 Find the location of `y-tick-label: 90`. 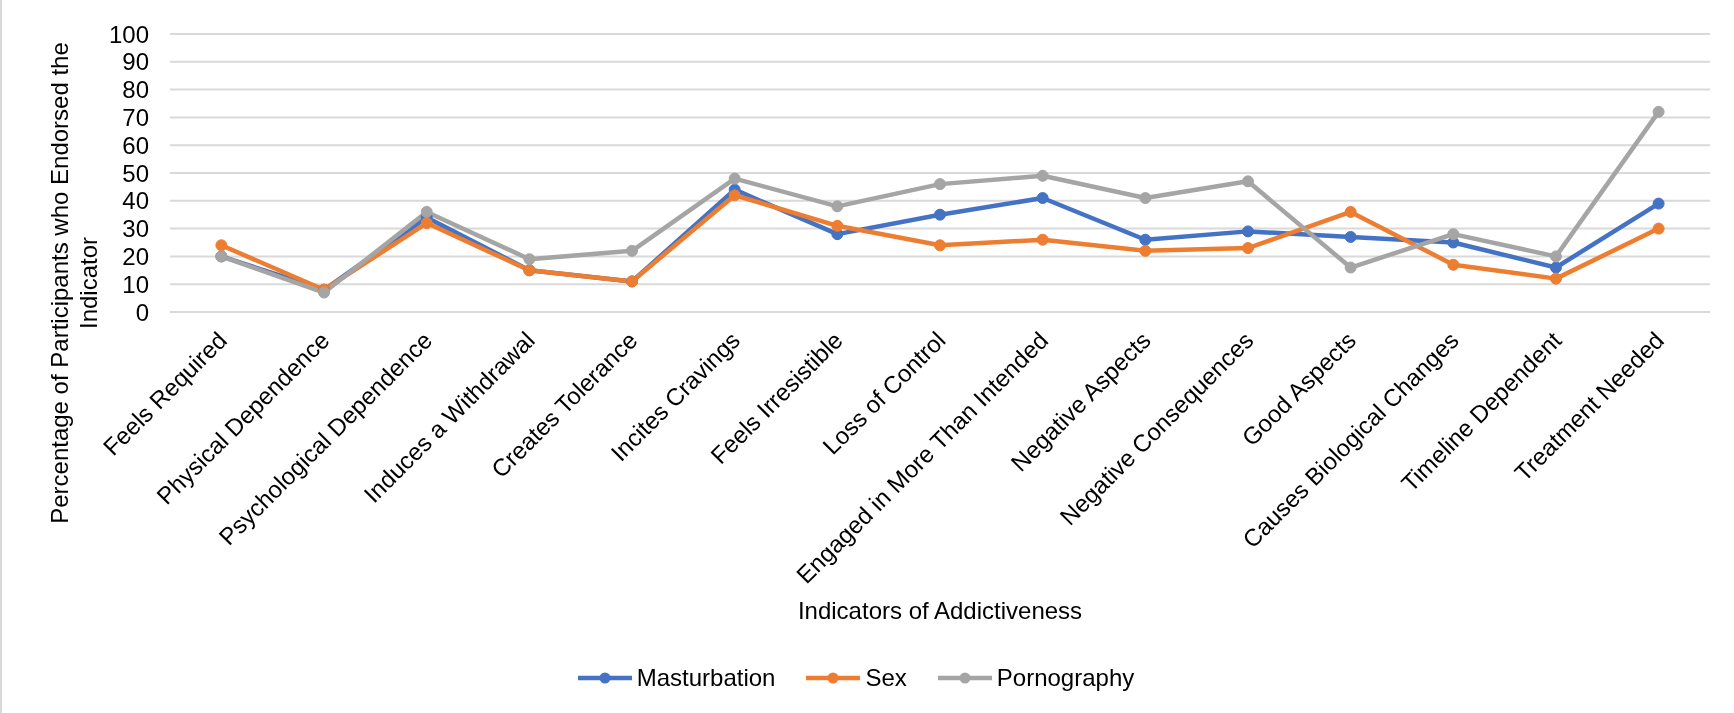

y-tick-label: 90 is located at coordinates (135, 62).